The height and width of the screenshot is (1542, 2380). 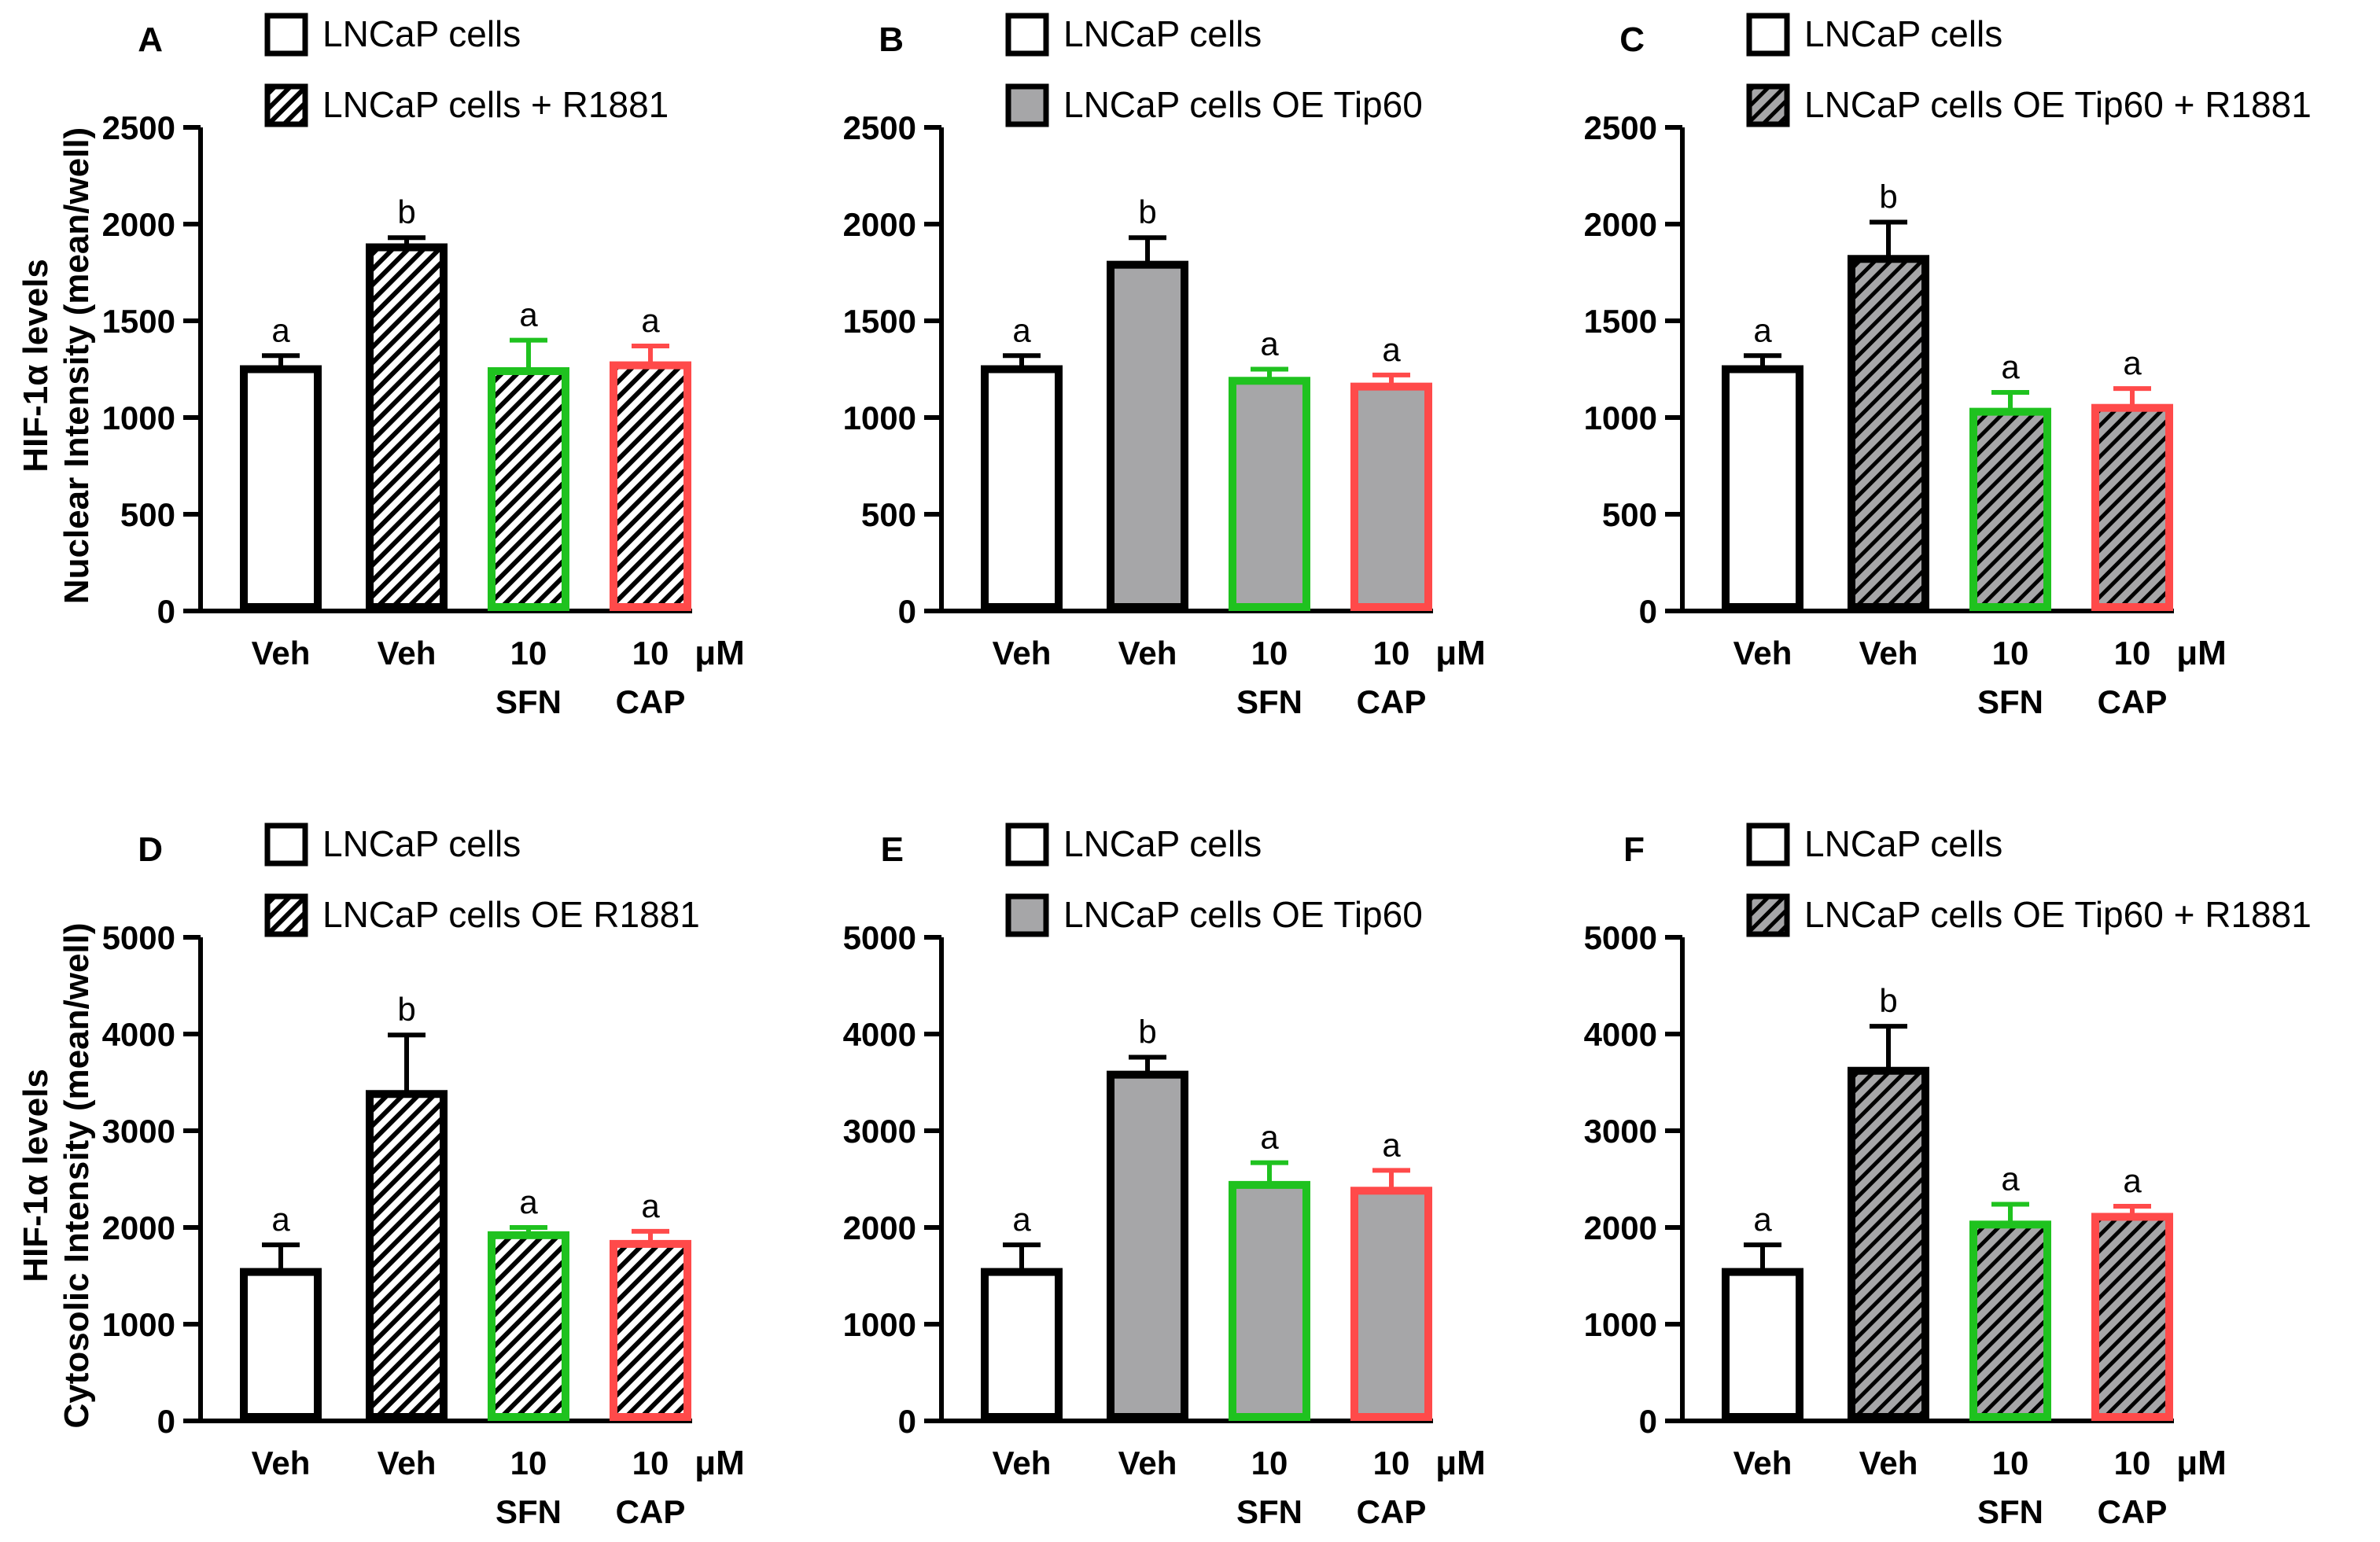 I want to click on panel-label: B, so click(x=891, y=39).